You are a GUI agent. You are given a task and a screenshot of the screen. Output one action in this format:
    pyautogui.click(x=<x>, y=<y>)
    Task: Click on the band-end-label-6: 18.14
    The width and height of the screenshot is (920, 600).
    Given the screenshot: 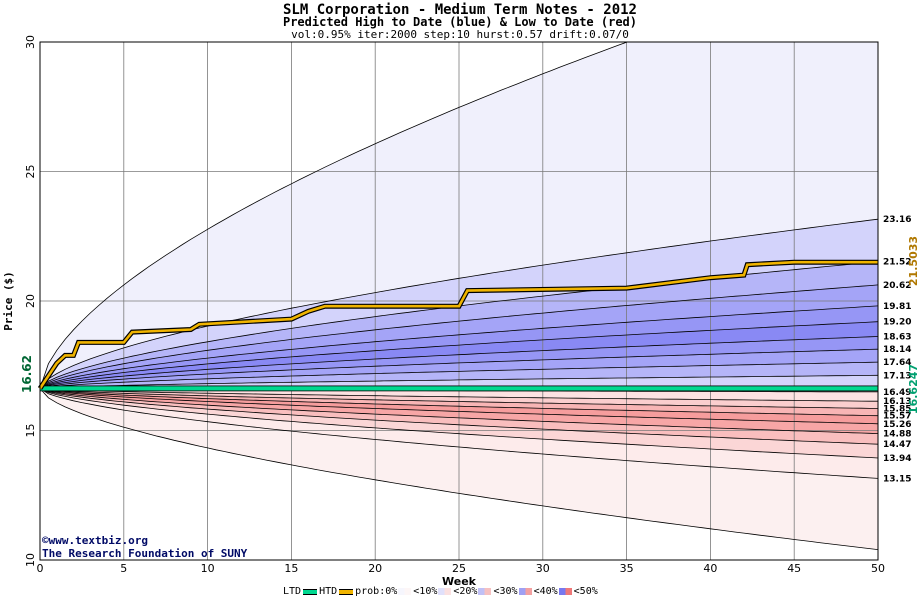 What is the action you would take?
    pyautogui.click(x=897, y=350)
    